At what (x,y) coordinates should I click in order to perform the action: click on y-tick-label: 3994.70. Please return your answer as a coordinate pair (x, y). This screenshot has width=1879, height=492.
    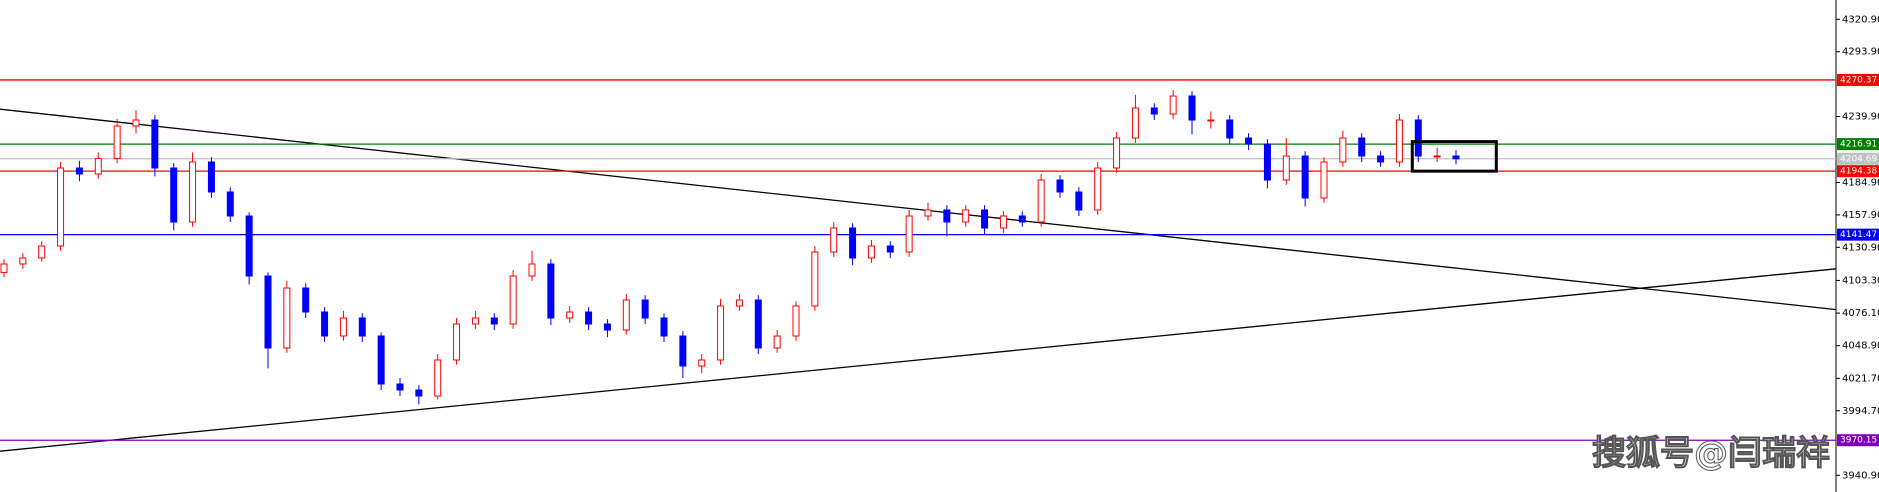
    Looking at the image, I should click on (1860, 411).